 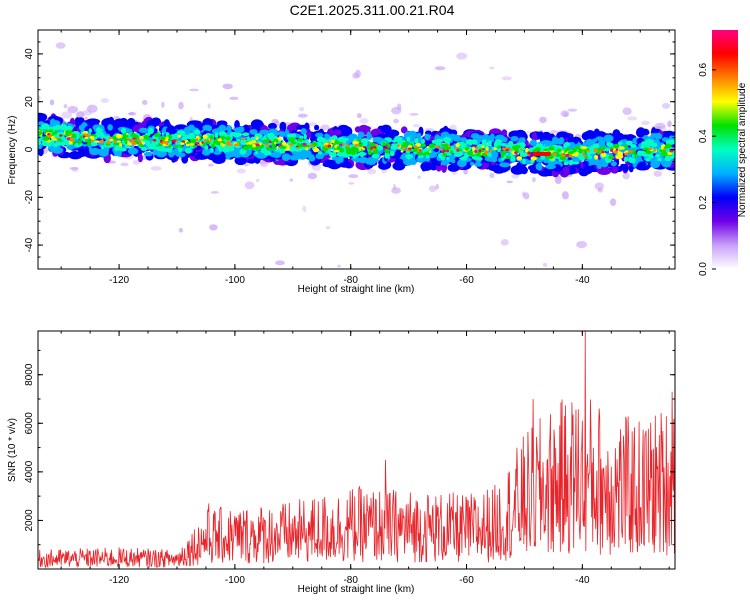 What do you see at coordinates (703, 136) in the screenshot?
I see `colorbar-tick-label: 0.4` at bounding box center [703, 136].